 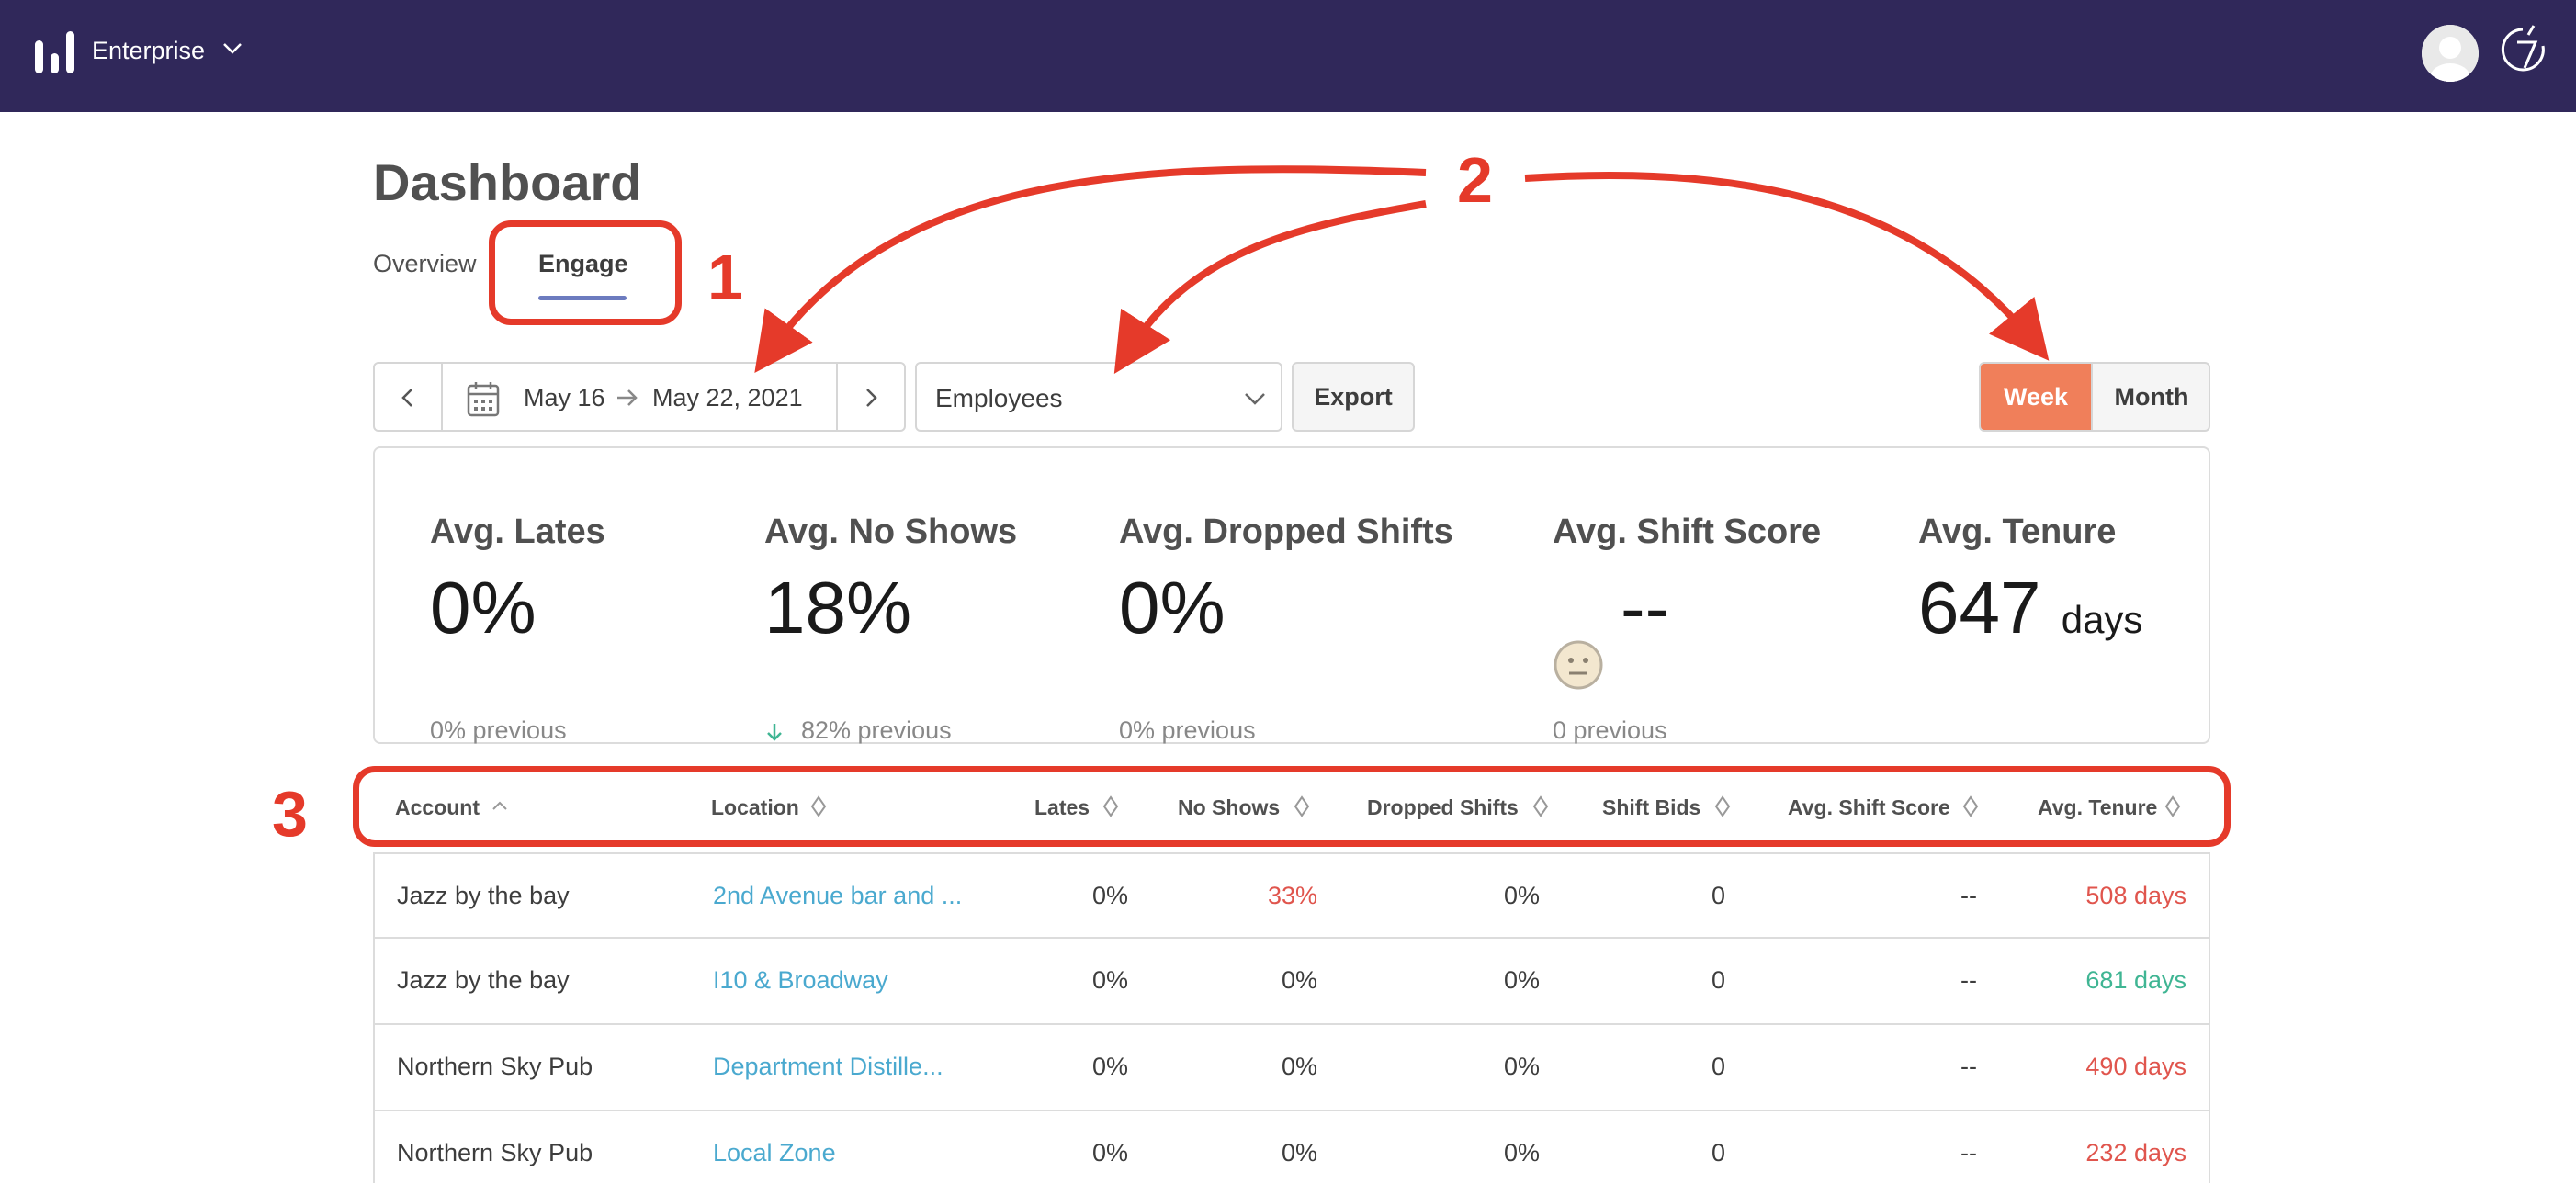 I want to click on annotation-label-3: 3, so click(x=290, y=814).